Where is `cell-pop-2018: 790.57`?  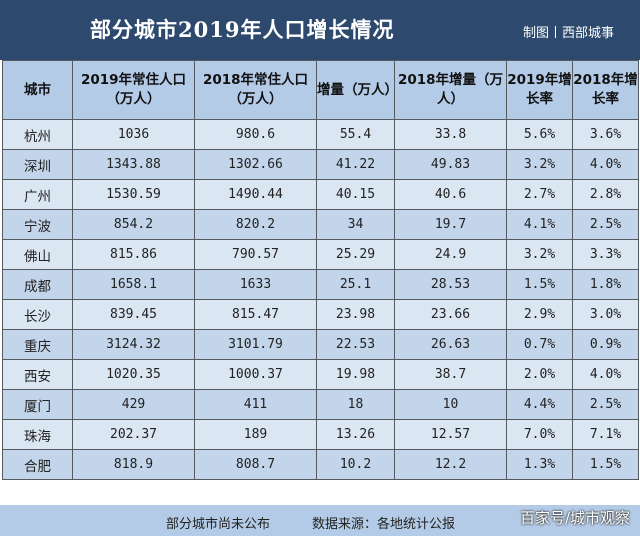
cell-pop-2018: 790.57 is located at coordinates (255, 254).